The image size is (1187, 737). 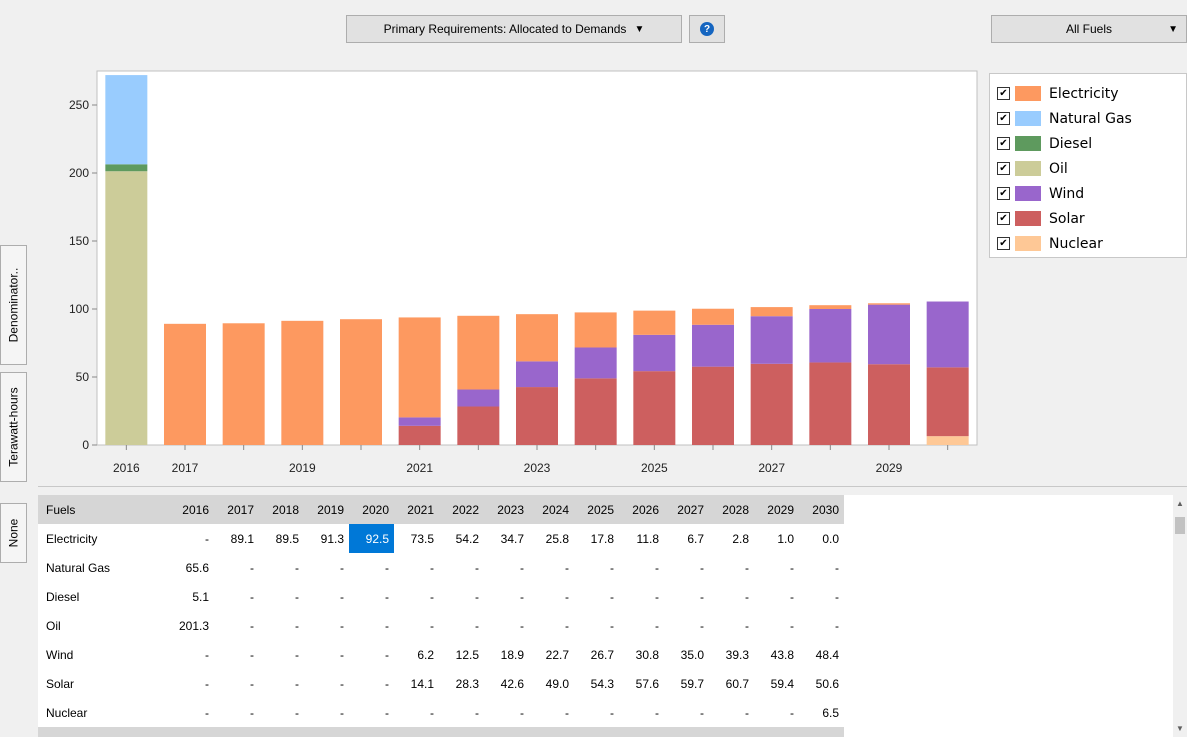 What do you see at coordinates (776, 732) in the screenshot?
I see `table-cell: 104.2` at bounding box center [776, 732].